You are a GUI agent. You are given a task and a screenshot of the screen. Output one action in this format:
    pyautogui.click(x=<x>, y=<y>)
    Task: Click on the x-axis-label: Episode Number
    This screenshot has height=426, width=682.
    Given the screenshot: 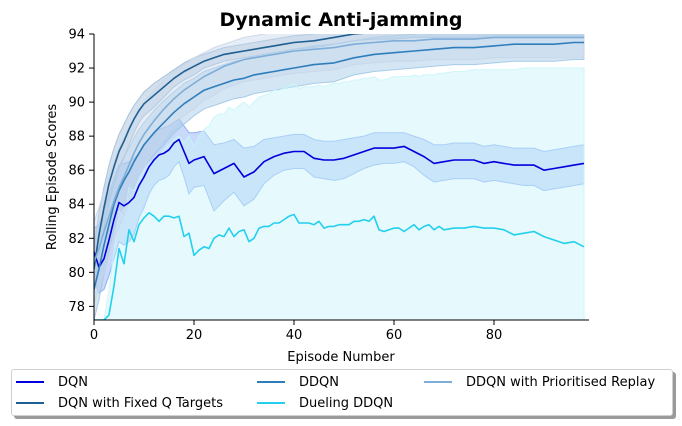 What is the action you would take?
    pyautogui.click(x=341, y=357)
    